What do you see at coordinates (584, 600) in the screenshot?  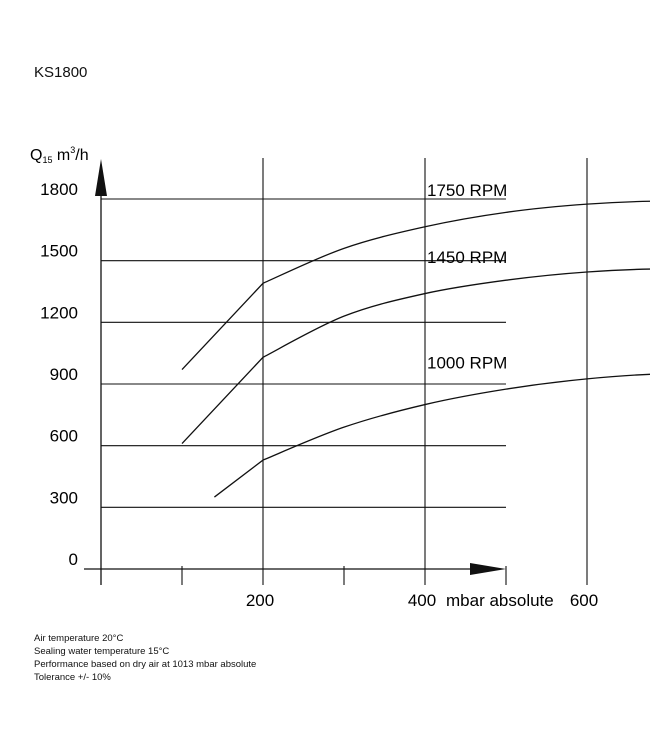 I see `xtick-label-600: 600` at bounding box center [584, 600].